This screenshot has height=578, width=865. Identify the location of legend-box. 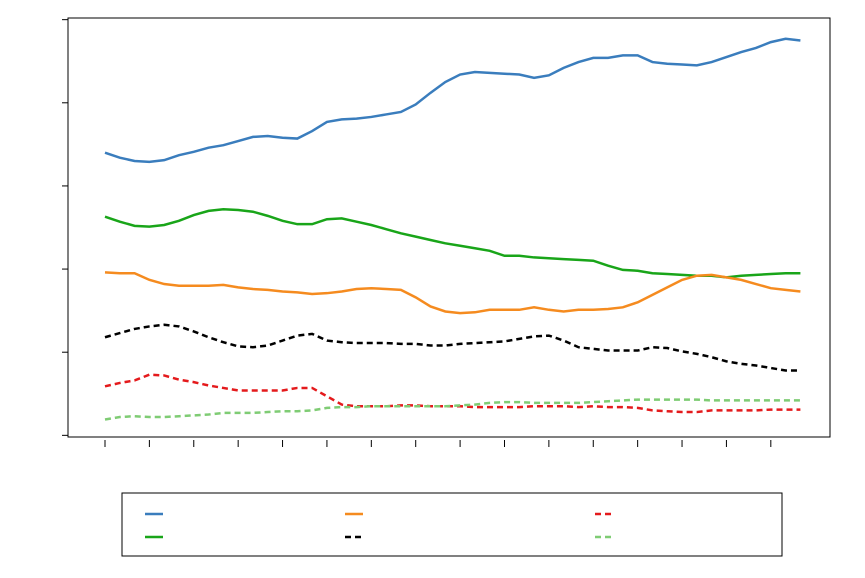
(452, 524).